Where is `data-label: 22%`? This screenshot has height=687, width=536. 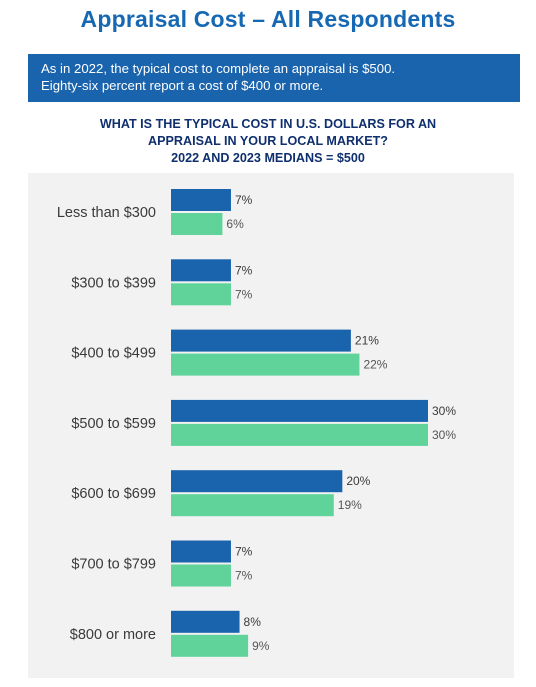
data-label: 22% is located at coordinates (375, 365).